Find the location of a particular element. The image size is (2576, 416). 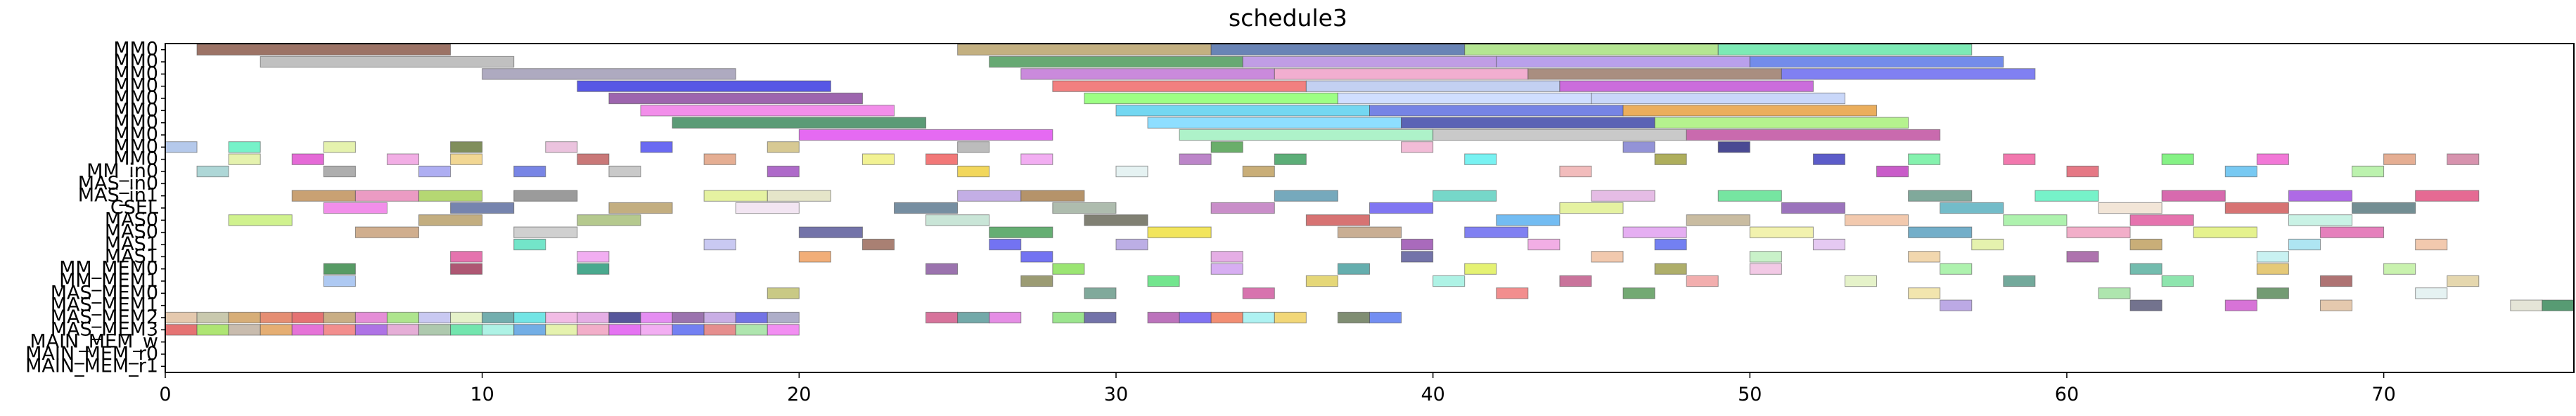

x-tick-label: 10 is located at coordinates (482, 395).